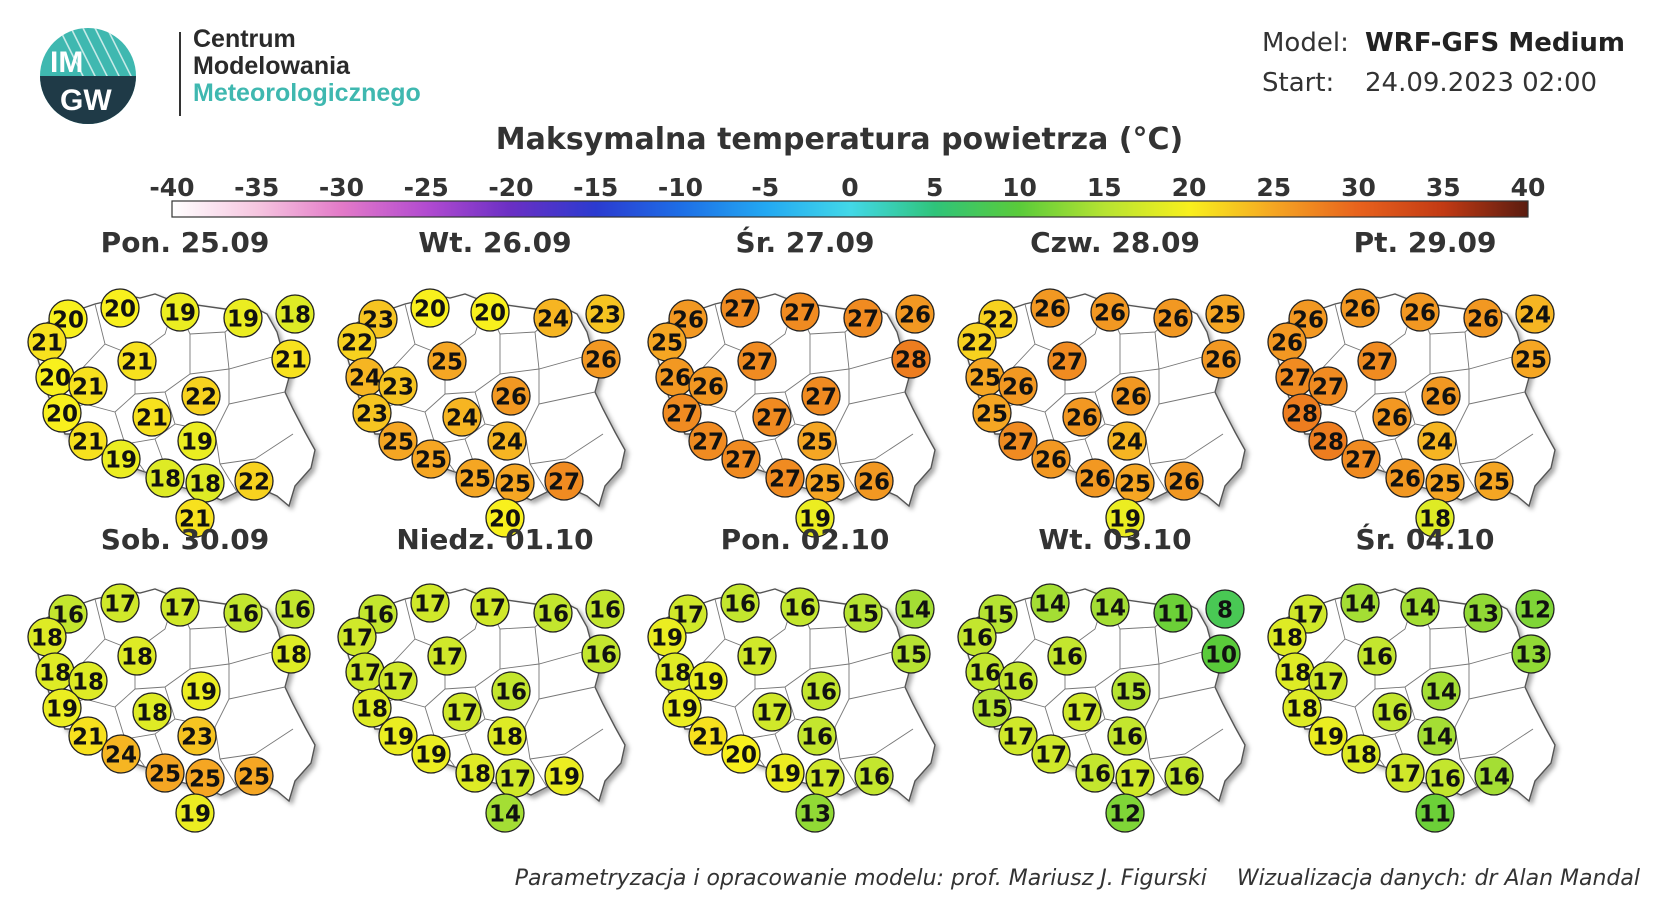  I want to click on model-value: WRF-GFS Medium, so click(1495, 43).